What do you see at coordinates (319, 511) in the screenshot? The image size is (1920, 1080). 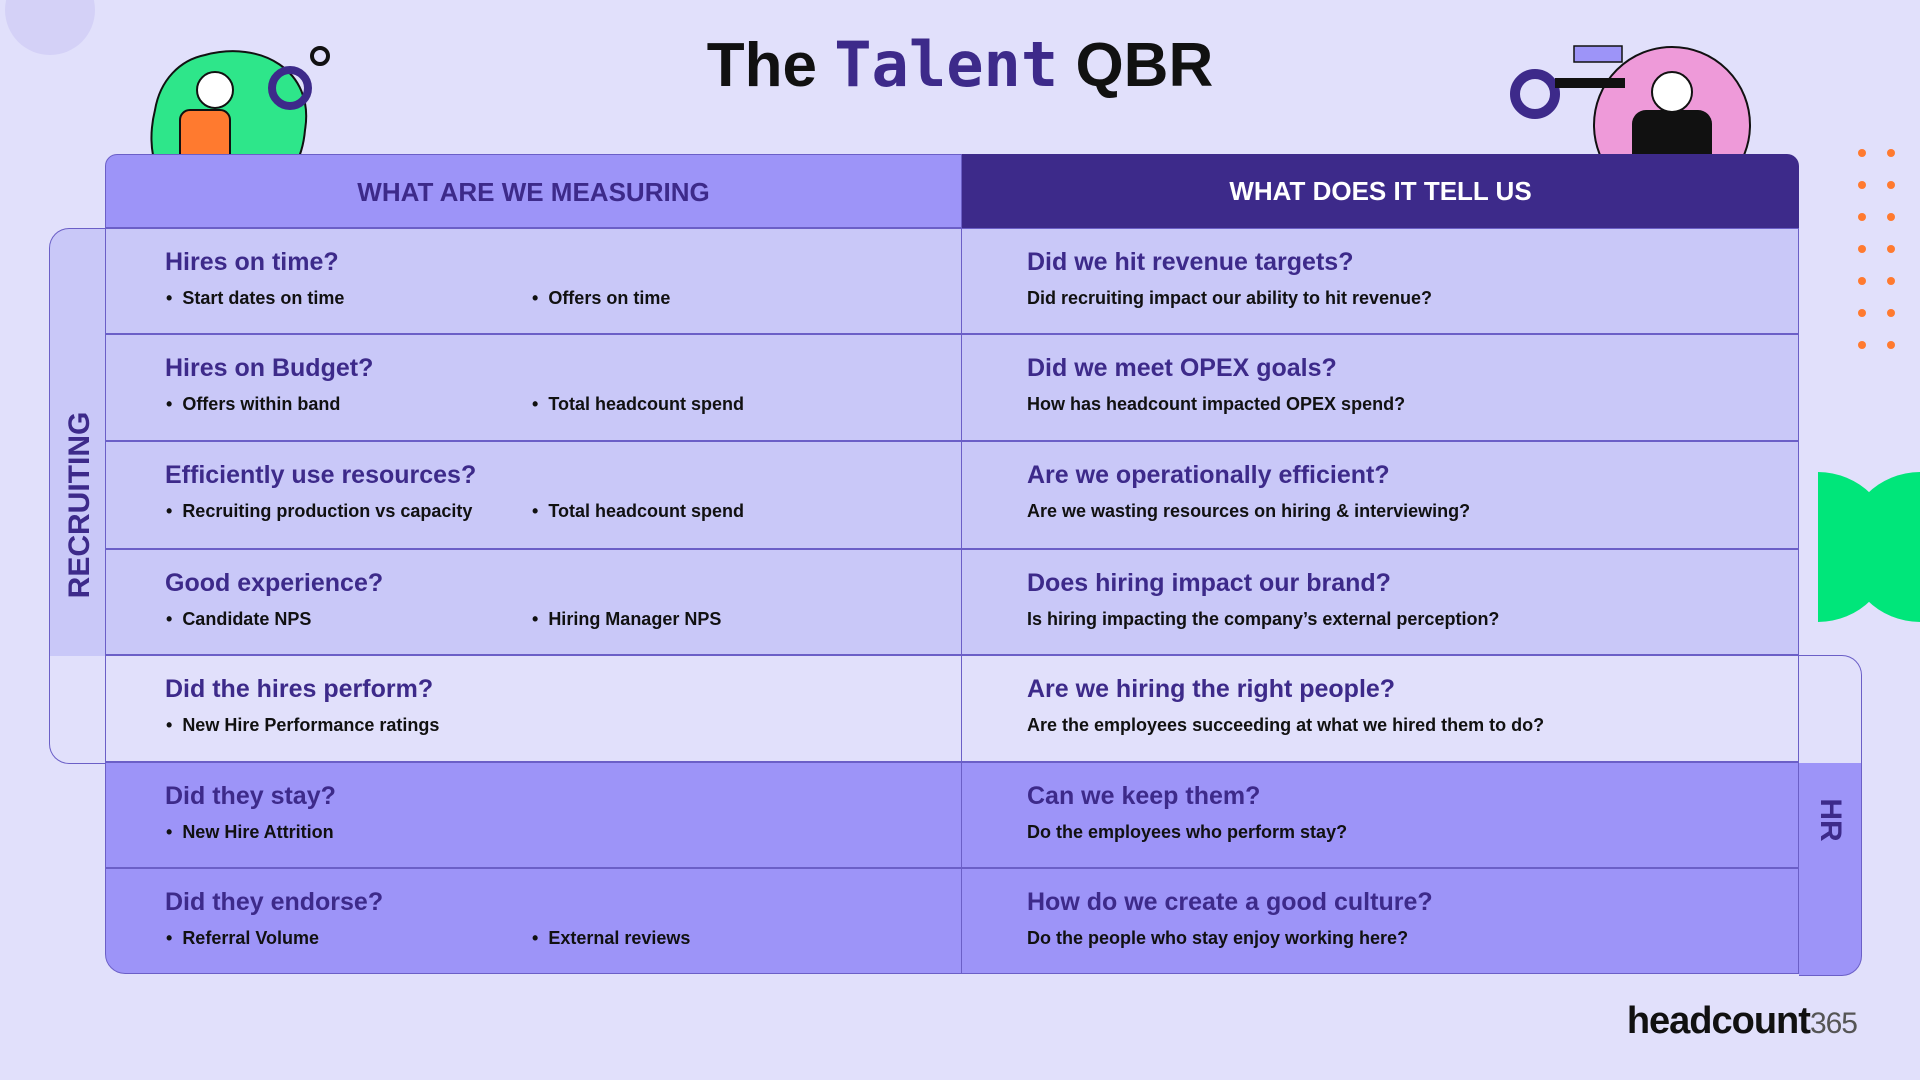 I see `bullet: Recruiting production vs capacity` at bounding box center [319, 511].